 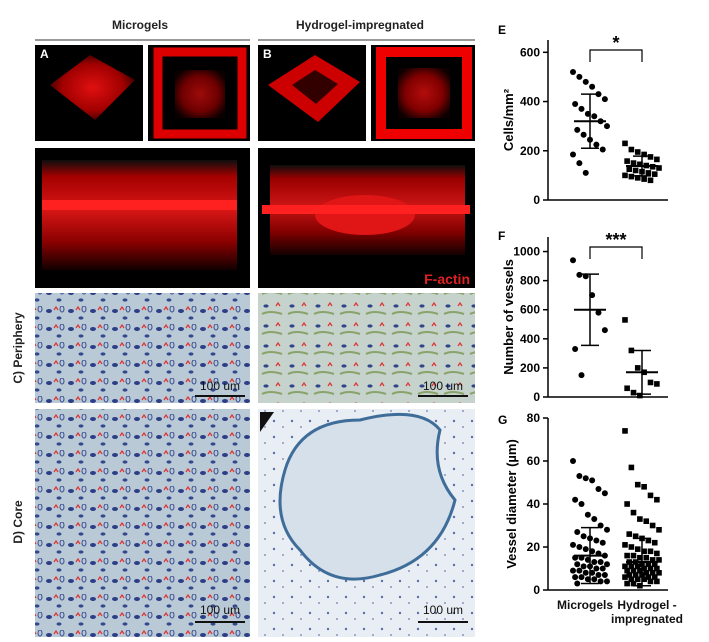 What do you see at coordinates (267, 54) in the screenshot?
I see `panel-letter: B` at bounding box center [267, 54].